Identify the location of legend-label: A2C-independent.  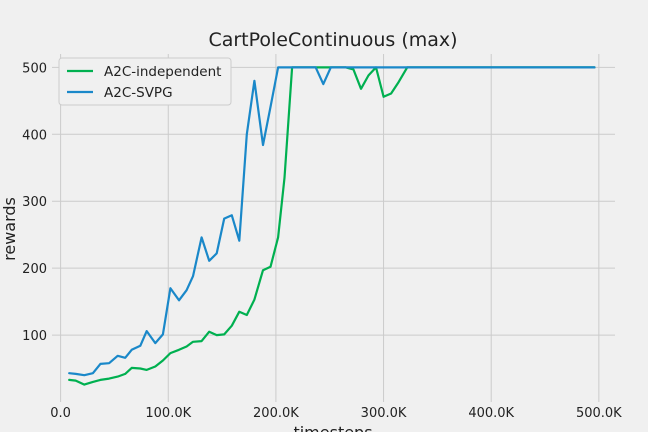
(162, 72).